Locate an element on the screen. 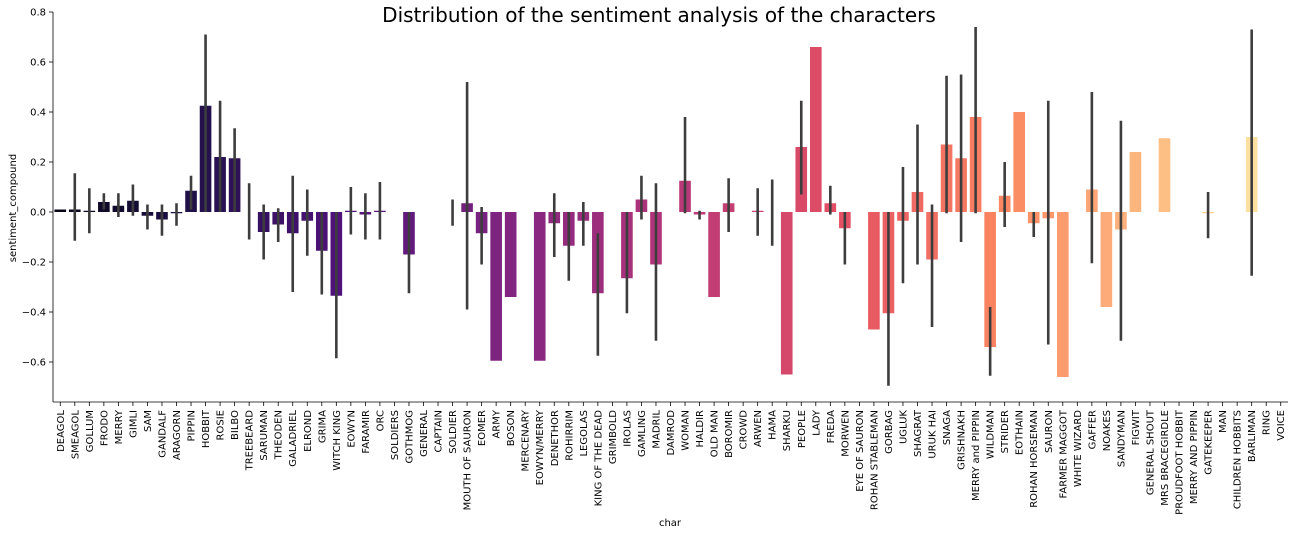 The width and height of the screenshot is (1295, 538). x-tick-label: CROWD is located at coordinates (744, 430).